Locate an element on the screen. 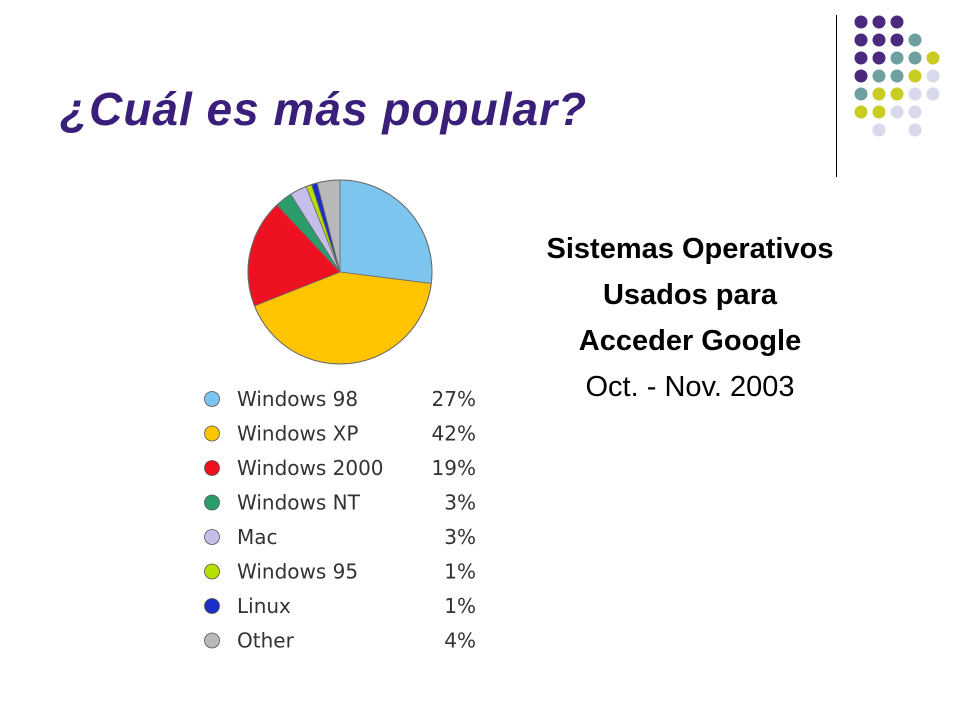 This screenshot has height=720, width=960. decorative-dot-grid is located at coordinates (897, 76).